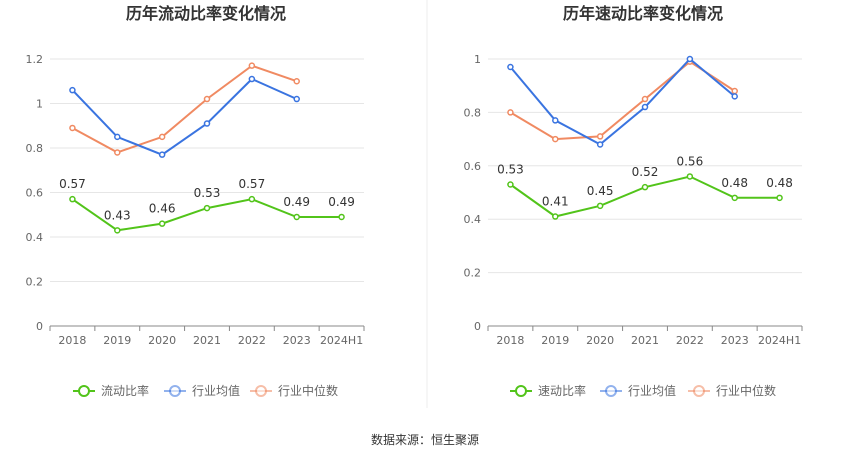  I want to click on chart-title: 历年流动比率变化情况, so click(206, 13).